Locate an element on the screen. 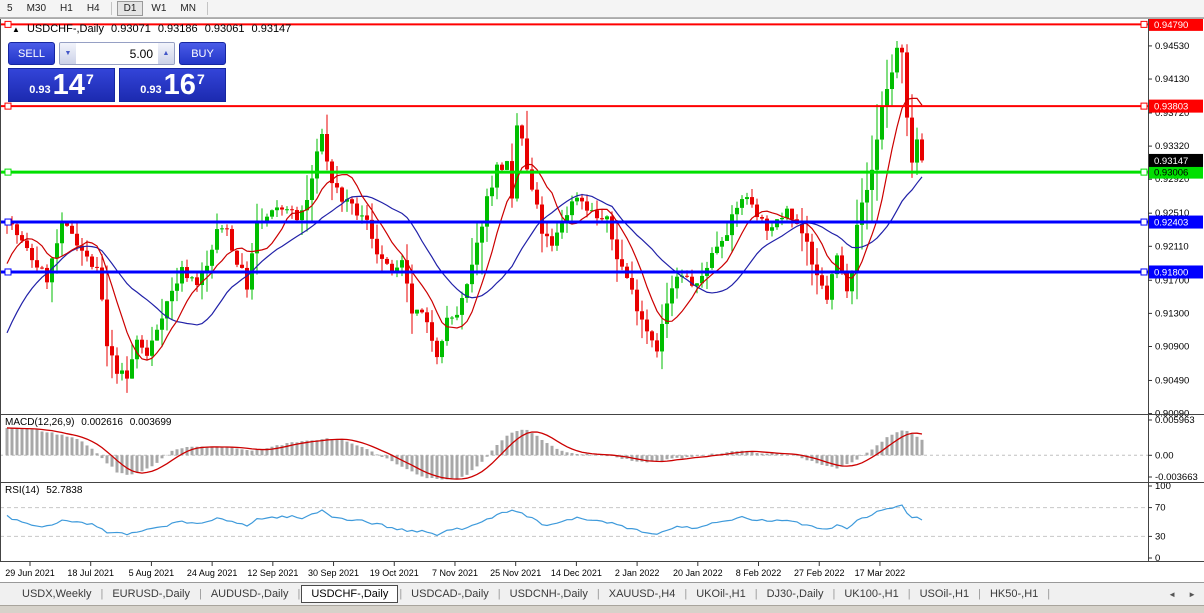 This screenshot has height=613, width=1204. status-bar is located at coordinates (602, 609).